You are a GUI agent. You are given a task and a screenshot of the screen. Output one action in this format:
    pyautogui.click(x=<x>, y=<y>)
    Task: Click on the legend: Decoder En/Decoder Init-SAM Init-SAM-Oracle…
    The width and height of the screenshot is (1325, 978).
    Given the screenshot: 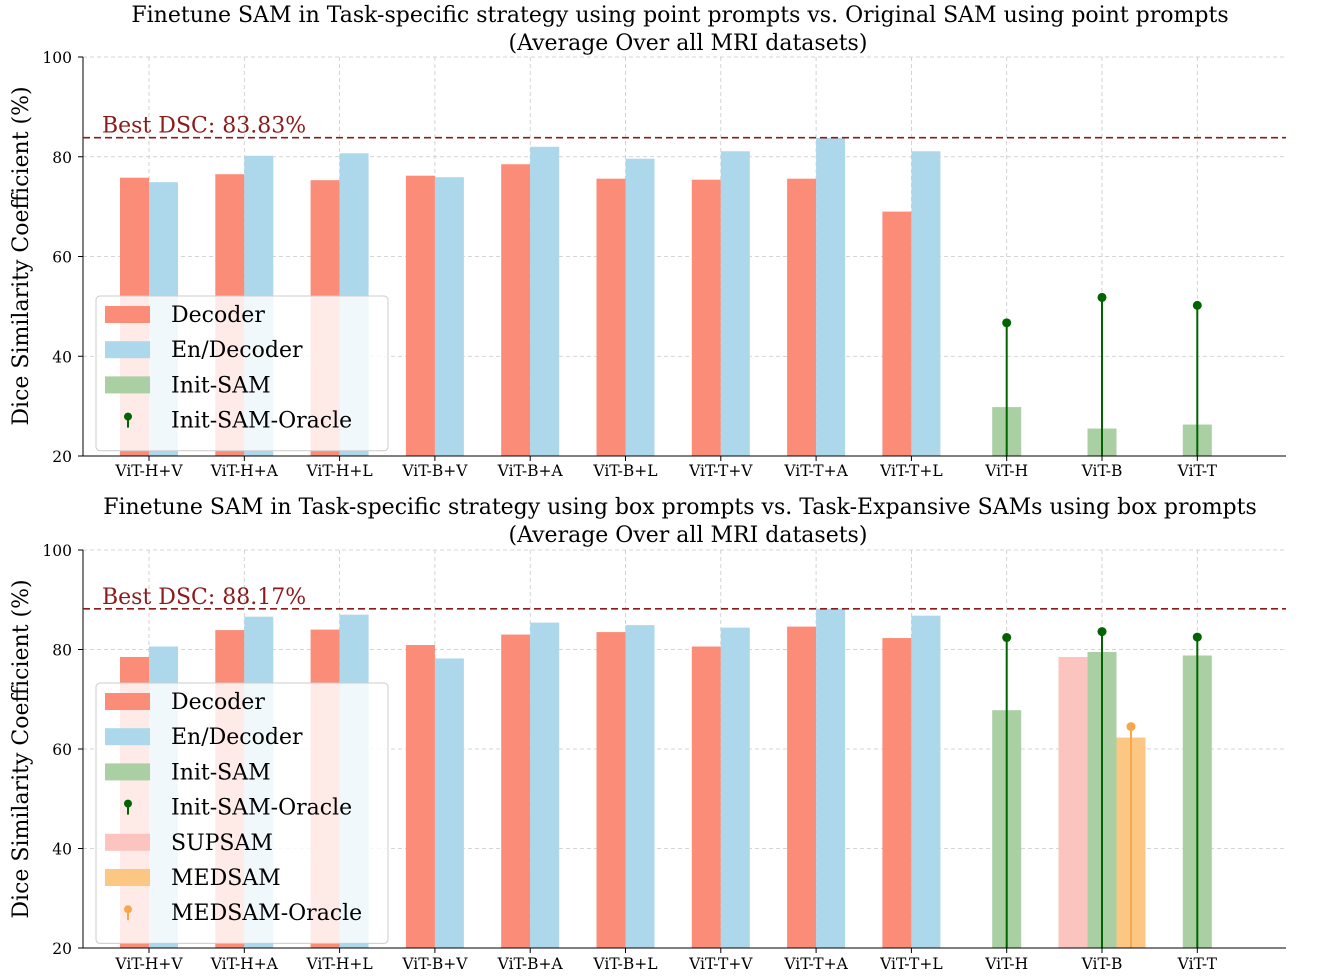 What is the action you would take?
    pyautogui.click(x=242, y=813)
    